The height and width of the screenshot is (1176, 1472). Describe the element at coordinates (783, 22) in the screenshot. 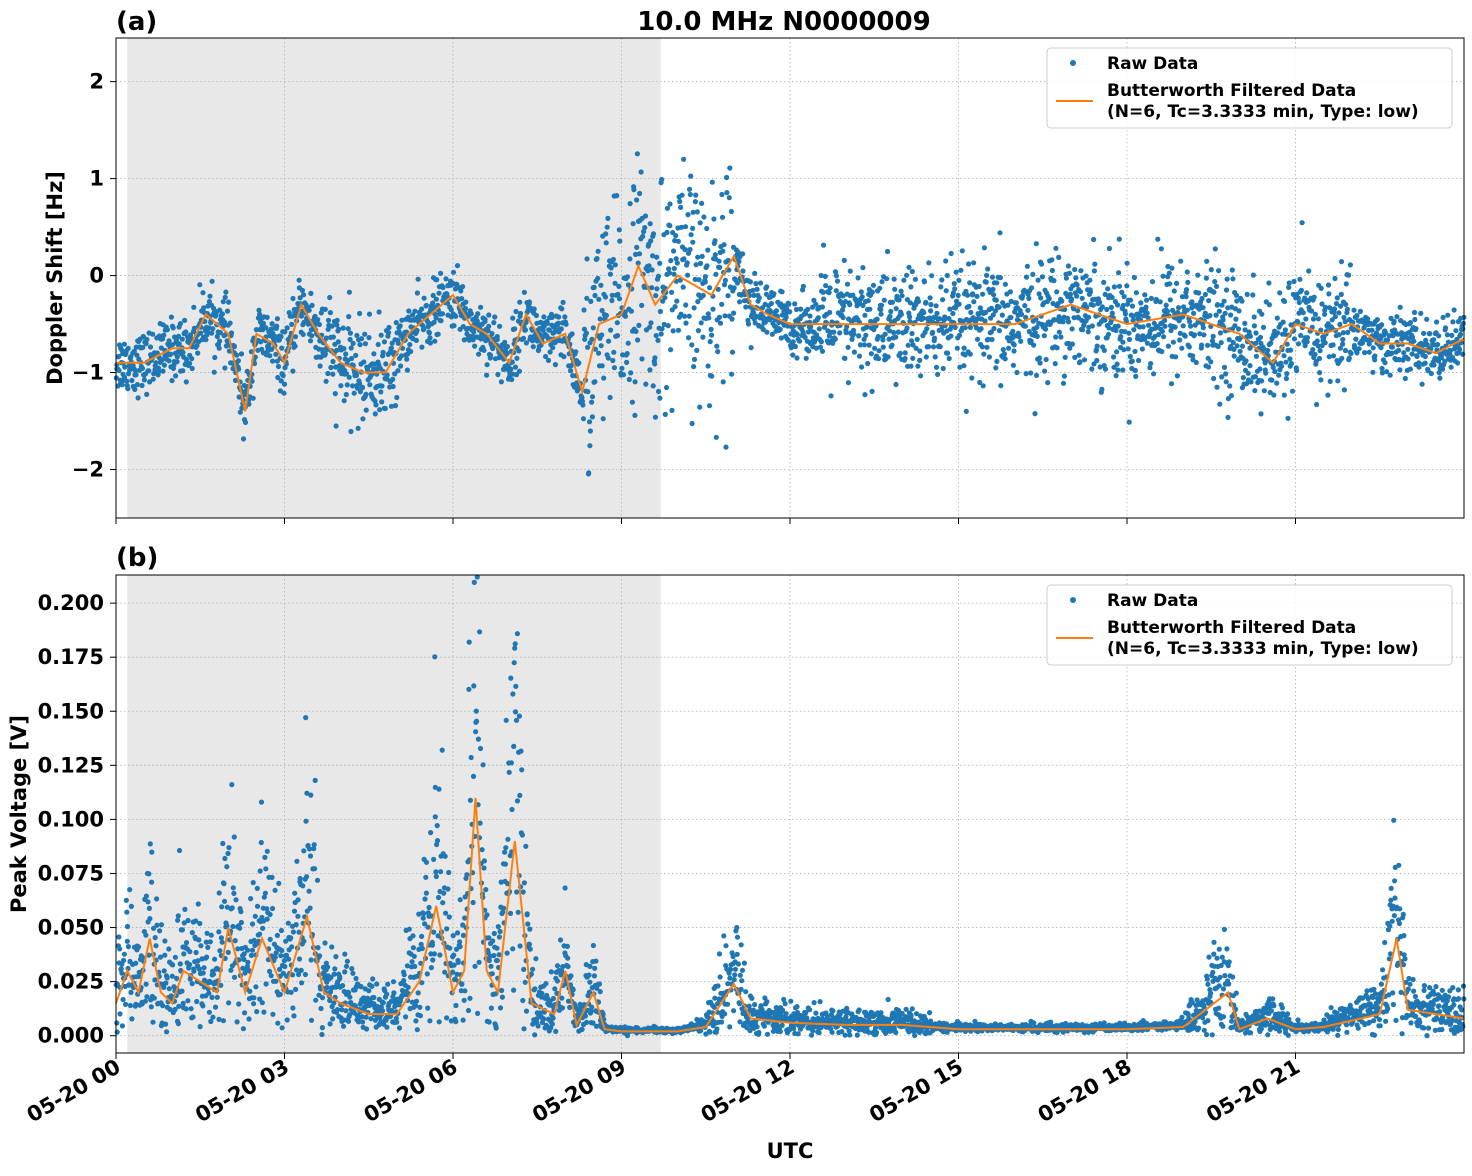

I see `figure-title: 10.0 MHz N0000009` at that location.